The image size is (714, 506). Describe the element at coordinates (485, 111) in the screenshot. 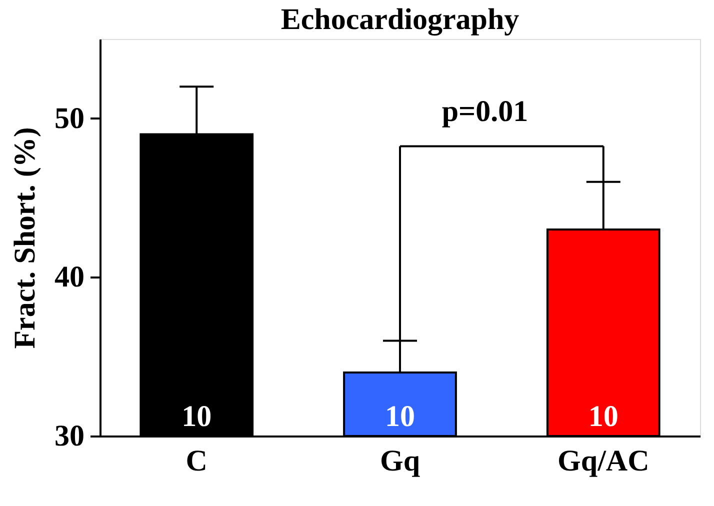

I see `annotation: p=0.01` at that location.